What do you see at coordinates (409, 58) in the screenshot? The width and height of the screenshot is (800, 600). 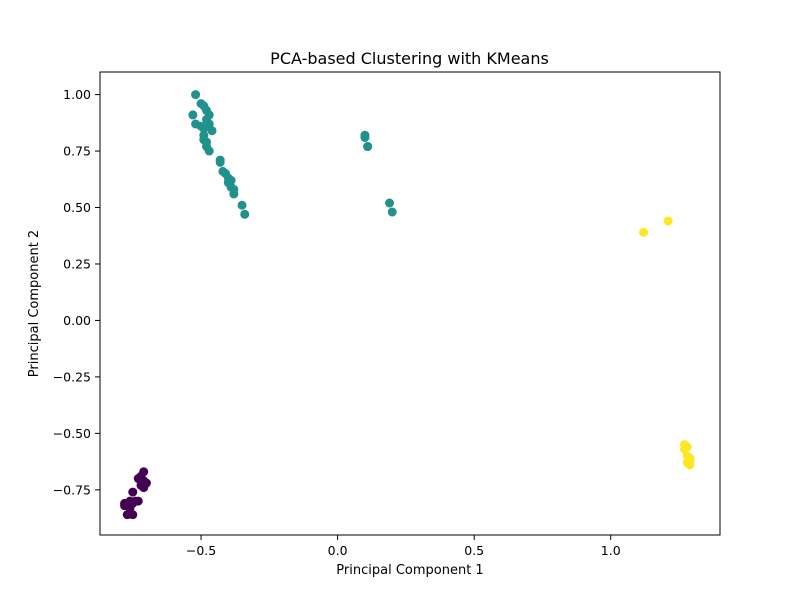 I see `chart-title: PCA-based Clustering with KMeans` at bounding box center [409, 58].